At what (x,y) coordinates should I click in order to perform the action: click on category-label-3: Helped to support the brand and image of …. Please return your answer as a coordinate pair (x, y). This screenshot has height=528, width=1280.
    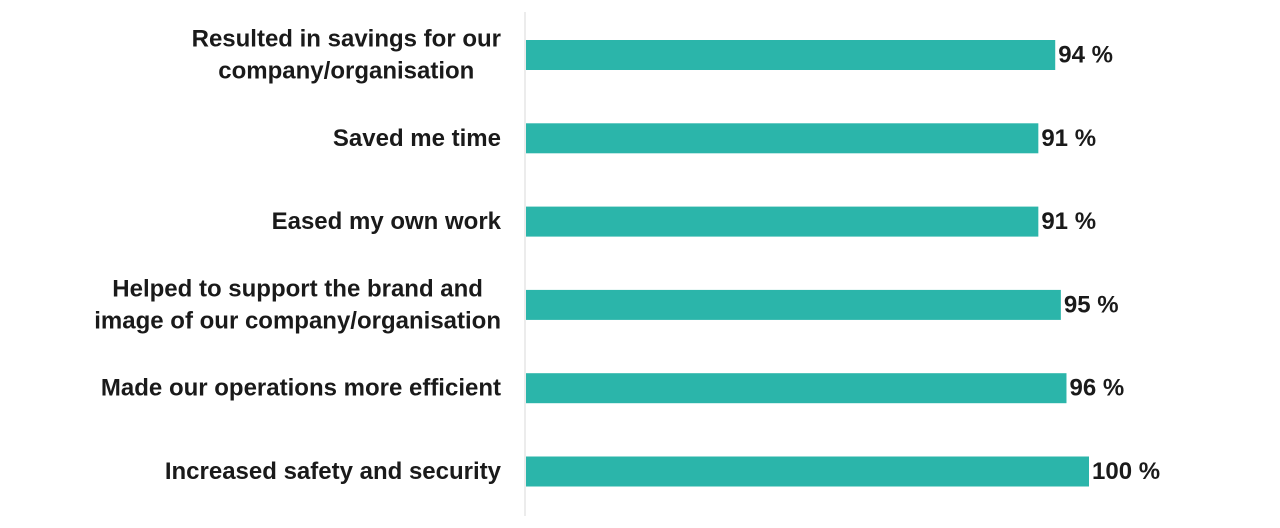
    Looking at the image, I should click on (297, 304).